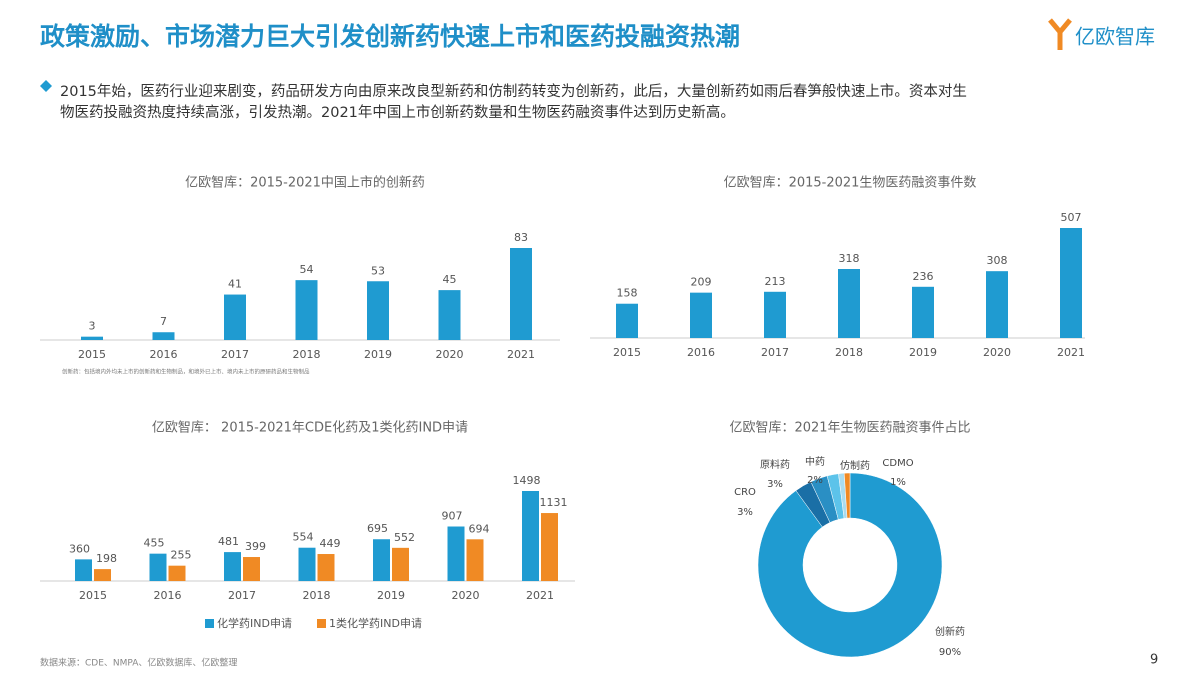 The width and height of the screenshot is (1200, 675). Describe the element at coordinates (138, 663) in the screenshot. I see `source: 数据来源：CDE、NMPA、亿欧数据库、亿欧整理` at that location.